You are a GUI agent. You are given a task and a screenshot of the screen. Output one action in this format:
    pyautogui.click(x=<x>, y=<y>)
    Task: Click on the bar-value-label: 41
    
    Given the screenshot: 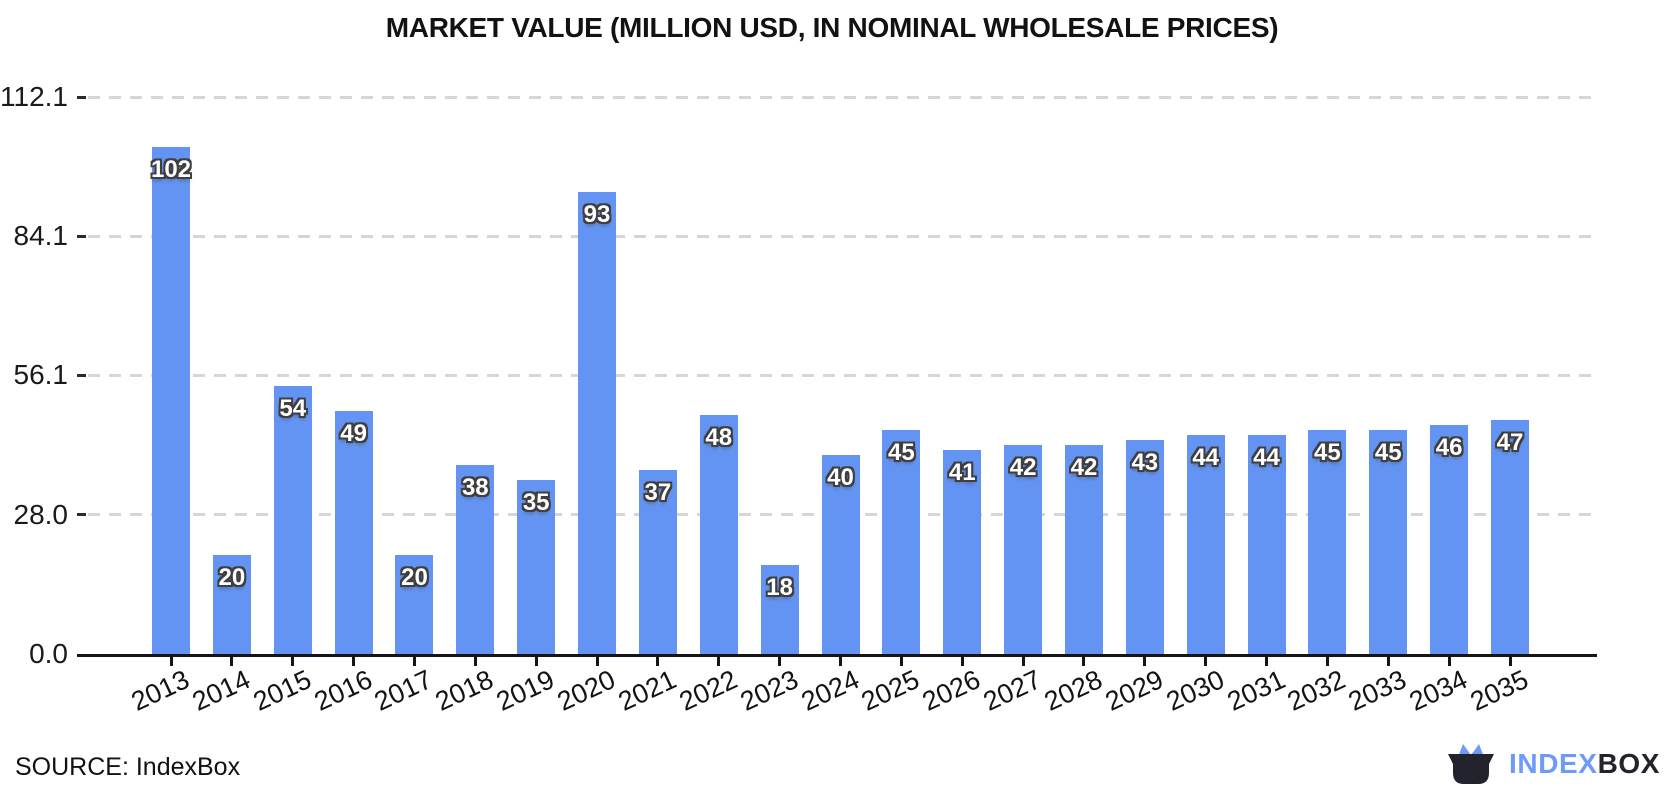 What is the action you would take?
    pyautogui.click(x=962, y=473)
    